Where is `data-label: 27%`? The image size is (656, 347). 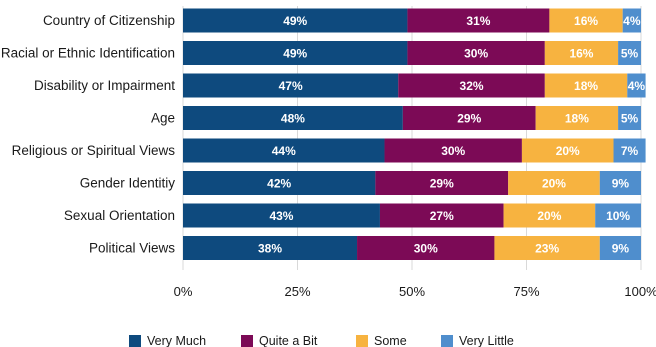 data-label: 27% is located at coordinates (442, 216).